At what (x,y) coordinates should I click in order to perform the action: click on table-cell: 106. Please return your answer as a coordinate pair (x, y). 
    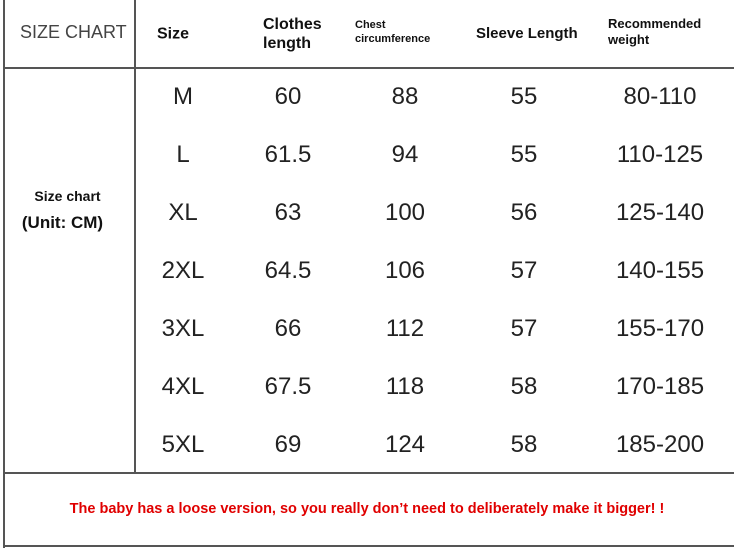
    Looking at the image, I should click on (405, 270).